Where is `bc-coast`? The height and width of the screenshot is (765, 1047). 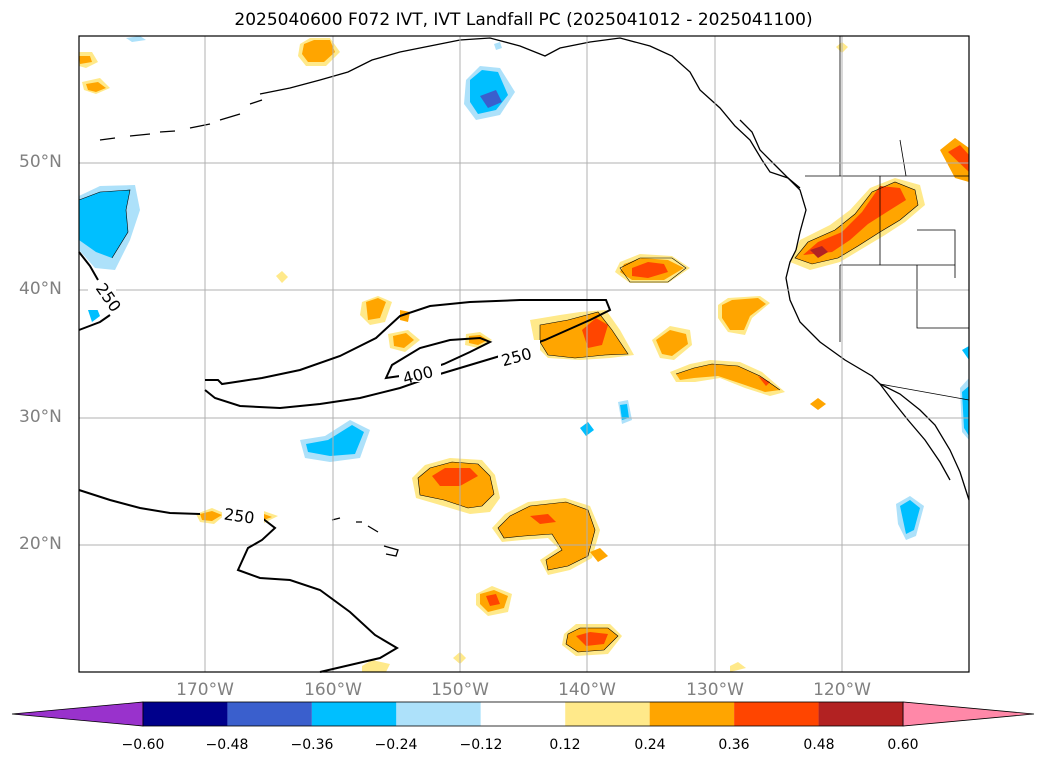
bc-coast is located at coordinates (773, 185).